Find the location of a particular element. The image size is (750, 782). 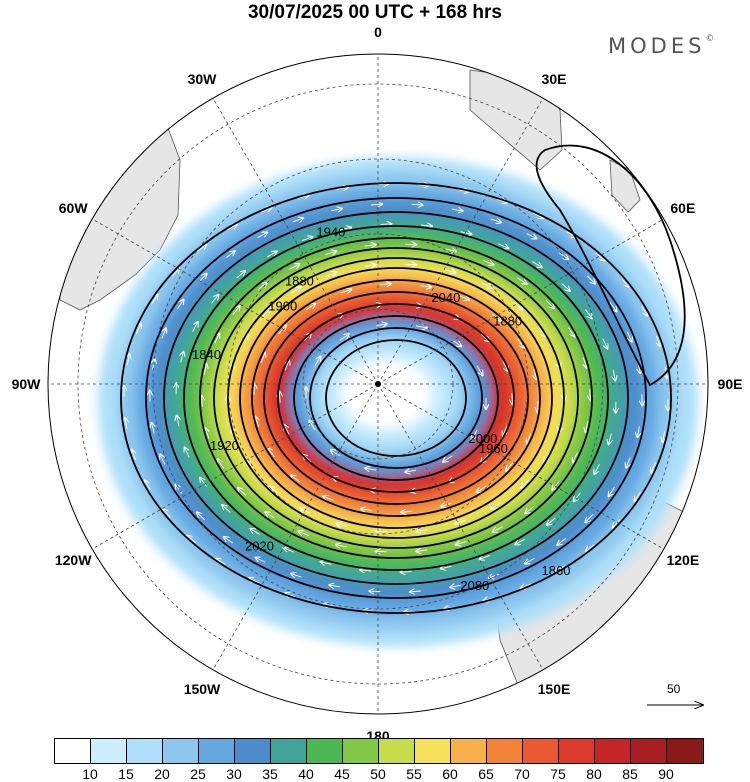

brand-name: MODES is located at coordinates (657, 46).